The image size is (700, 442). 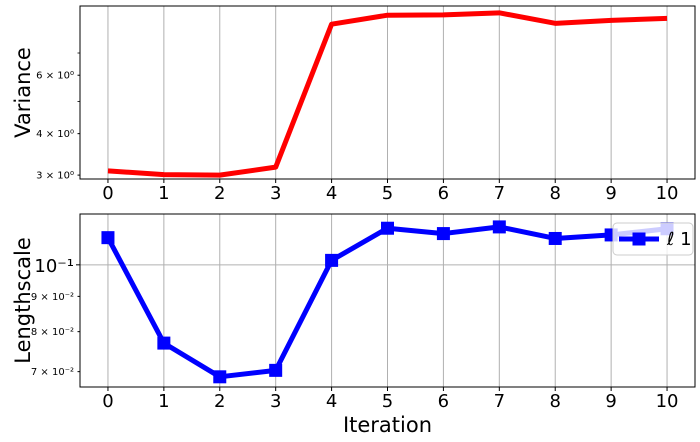 I want to click on legend-label: ℓ 1, so click(x=679, y=239).